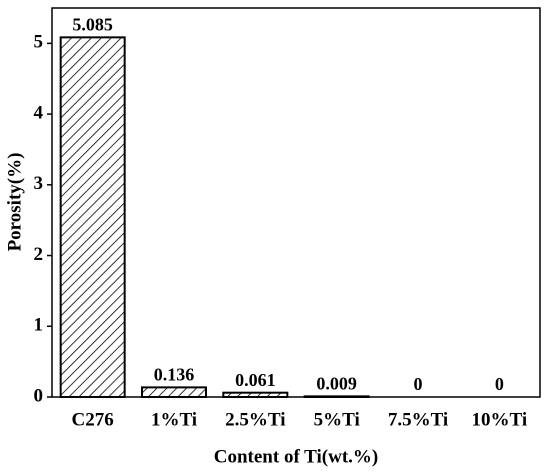 The height and width of the screenshot is (472, 550). What do you see at coordinates (39, 183) in the screenshot?
I see `y-tick-label: 3` at bounding box center [39, 183].